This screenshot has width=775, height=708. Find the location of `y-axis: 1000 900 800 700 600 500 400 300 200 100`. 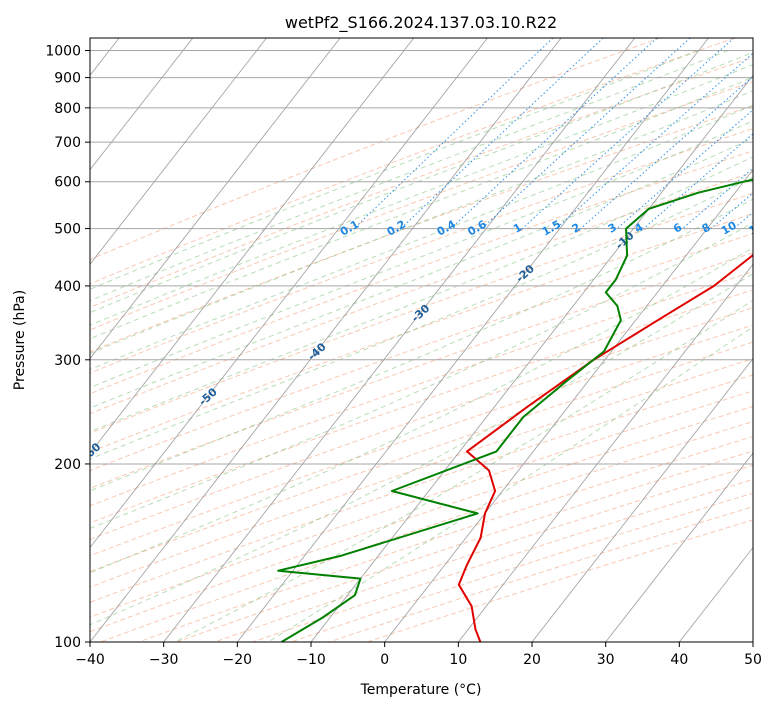

y-axis: 1000 900 800 700 600 500 400 300 200 100 is located at coordinates (67, 347).